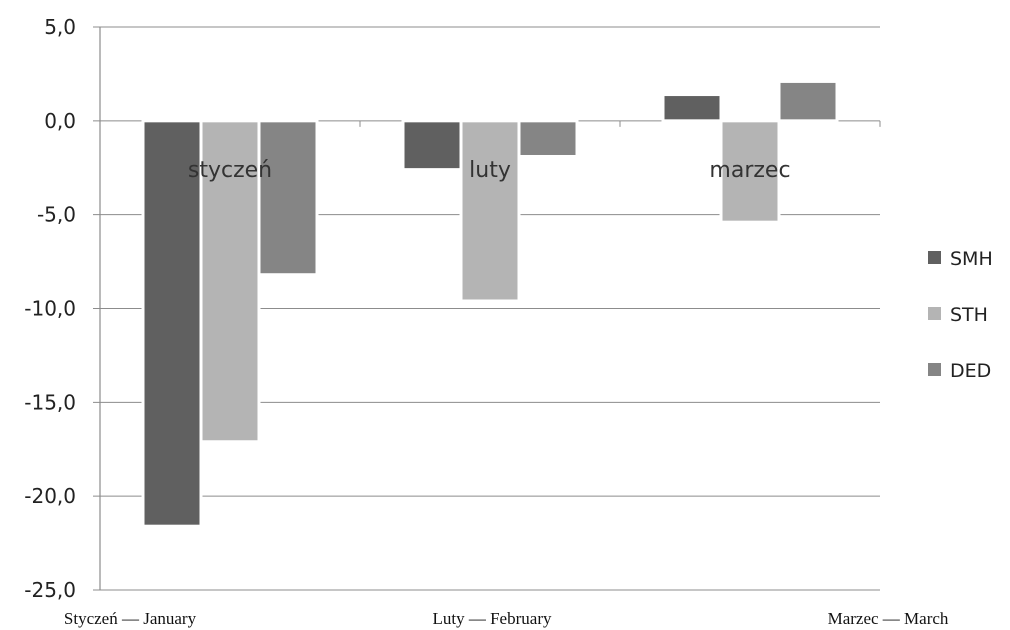 The height and width of the screenshot is (630, 1010). I want to click on y-tick-label: 0,0, so click(60, 121).